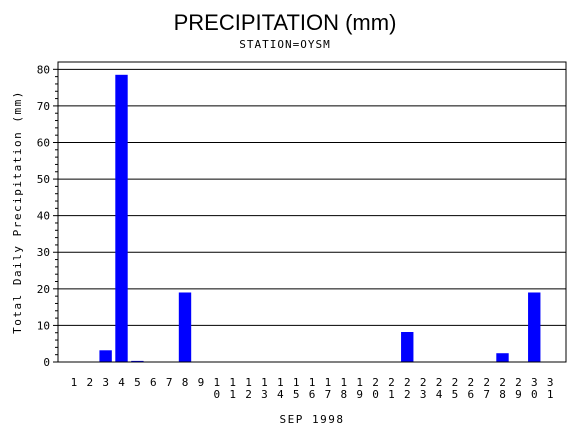 The image size is (570, 430). What do you see at coordinates (43, 216) in the screenshot?
I see `y-tick-label: 40` at bounding box center [43, 216].